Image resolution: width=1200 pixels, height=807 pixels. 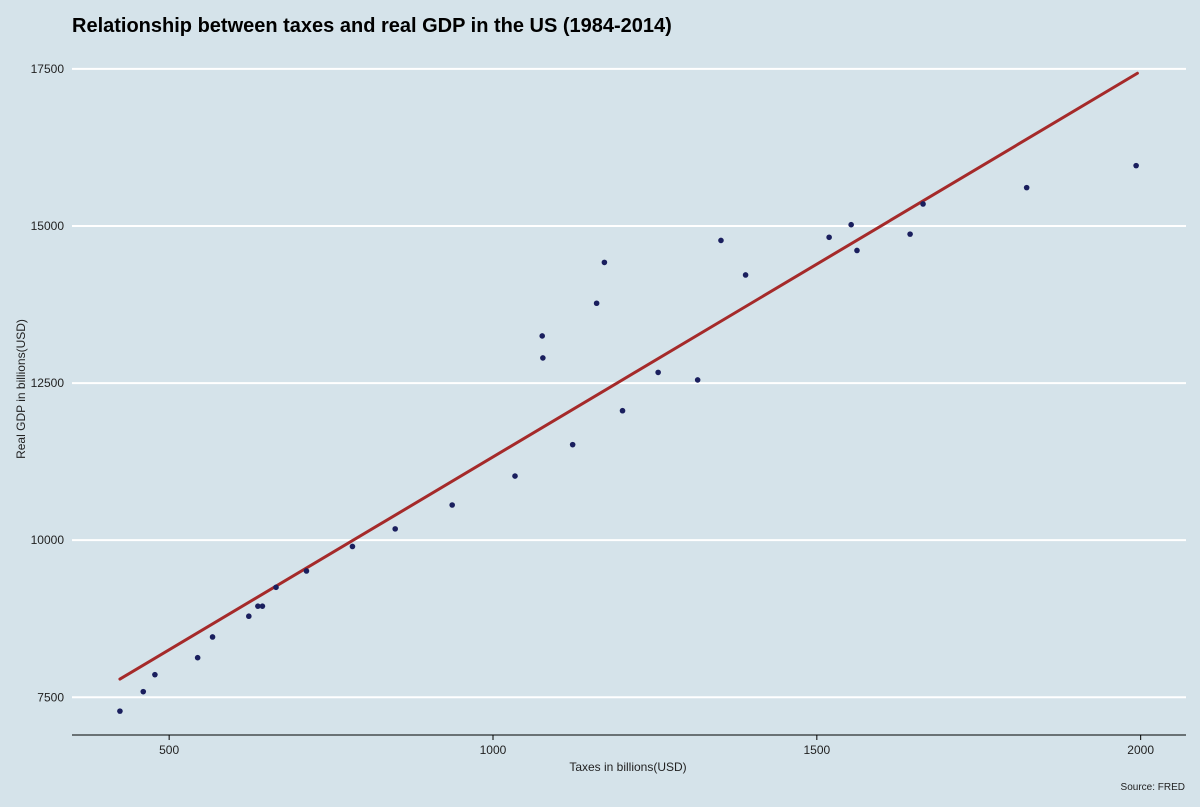 I want to click on source-caption: Source: FRED, so click(x=1153, y=787).